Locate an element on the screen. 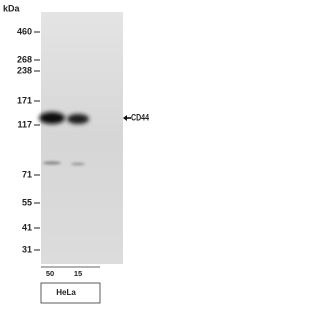  marker-label: 460 is located at coordinates (24, 31).